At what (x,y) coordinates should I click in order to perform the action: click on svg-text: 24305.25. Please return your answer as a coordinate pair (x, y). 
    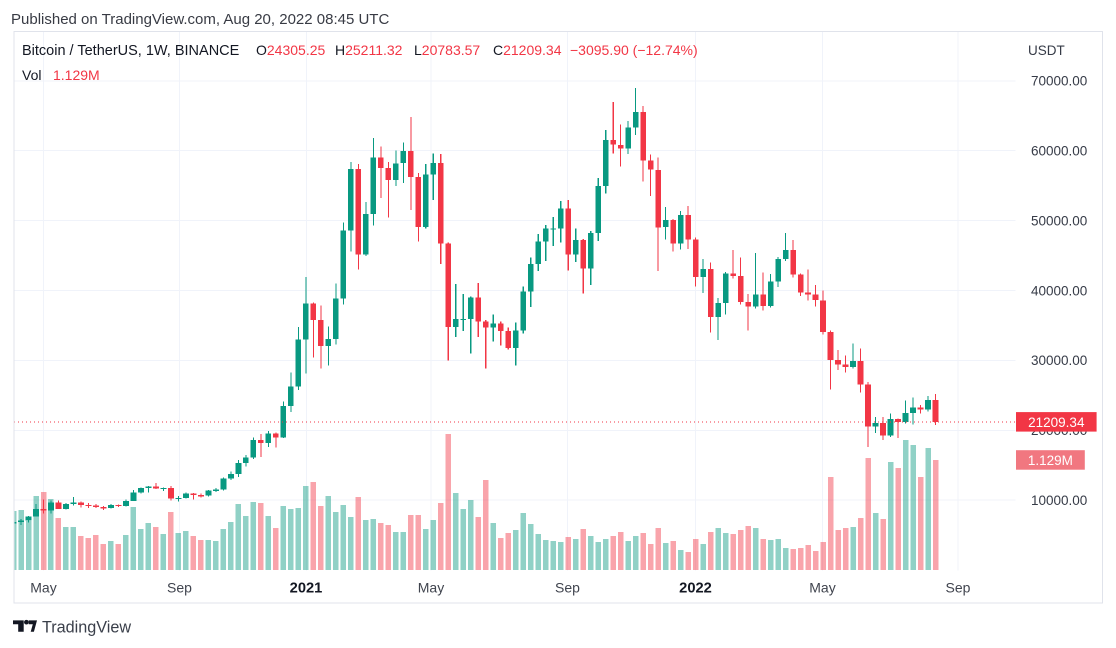
    Looking at the image, I should click on (296, 50).